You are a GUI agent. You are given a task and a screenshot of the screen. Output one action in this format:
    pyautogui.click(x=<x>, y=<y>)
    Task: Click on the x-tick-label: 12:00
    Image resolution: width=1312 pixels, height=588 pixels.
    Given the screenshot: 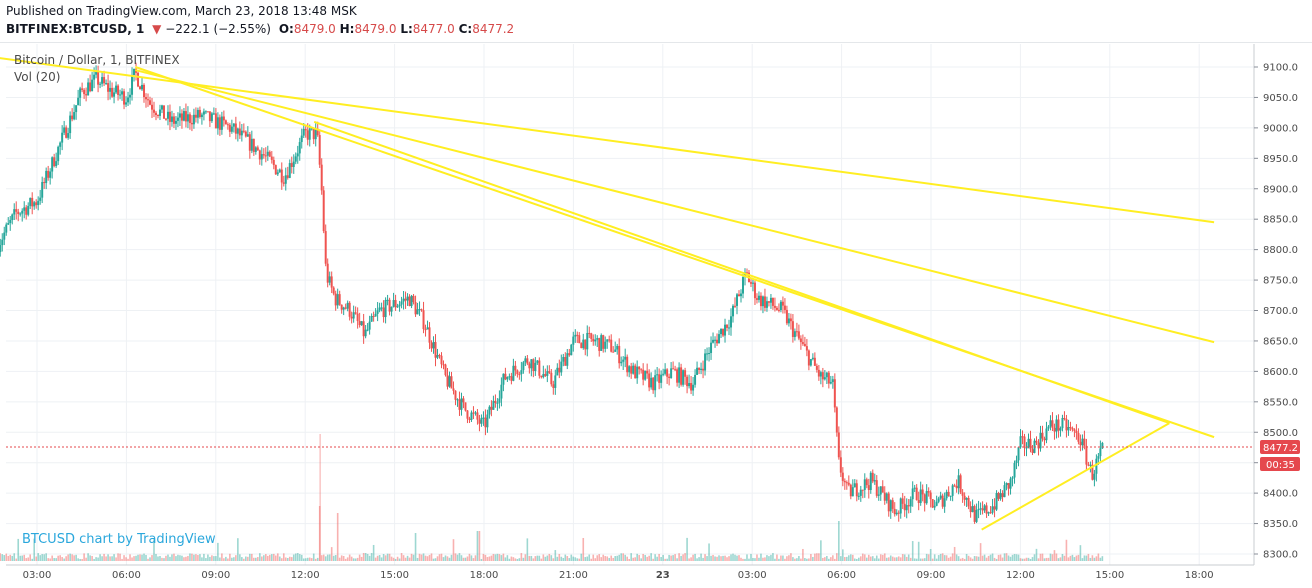 What is the action you would take?
    pyautogui.click(x=1020, y=575)
    